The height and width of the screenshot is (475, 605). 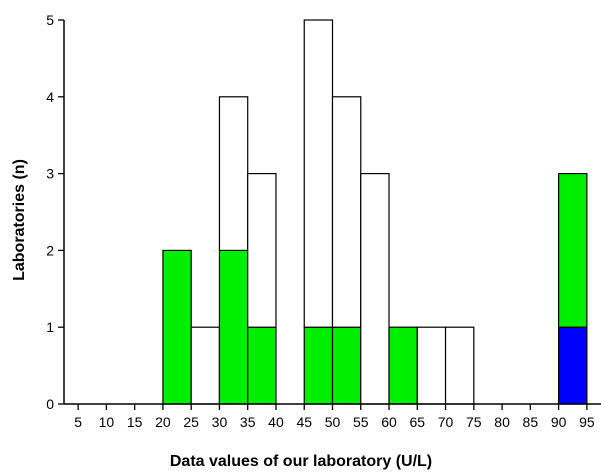 I want to click on x-tick-label-95: 95, so click(x=587, y=422).